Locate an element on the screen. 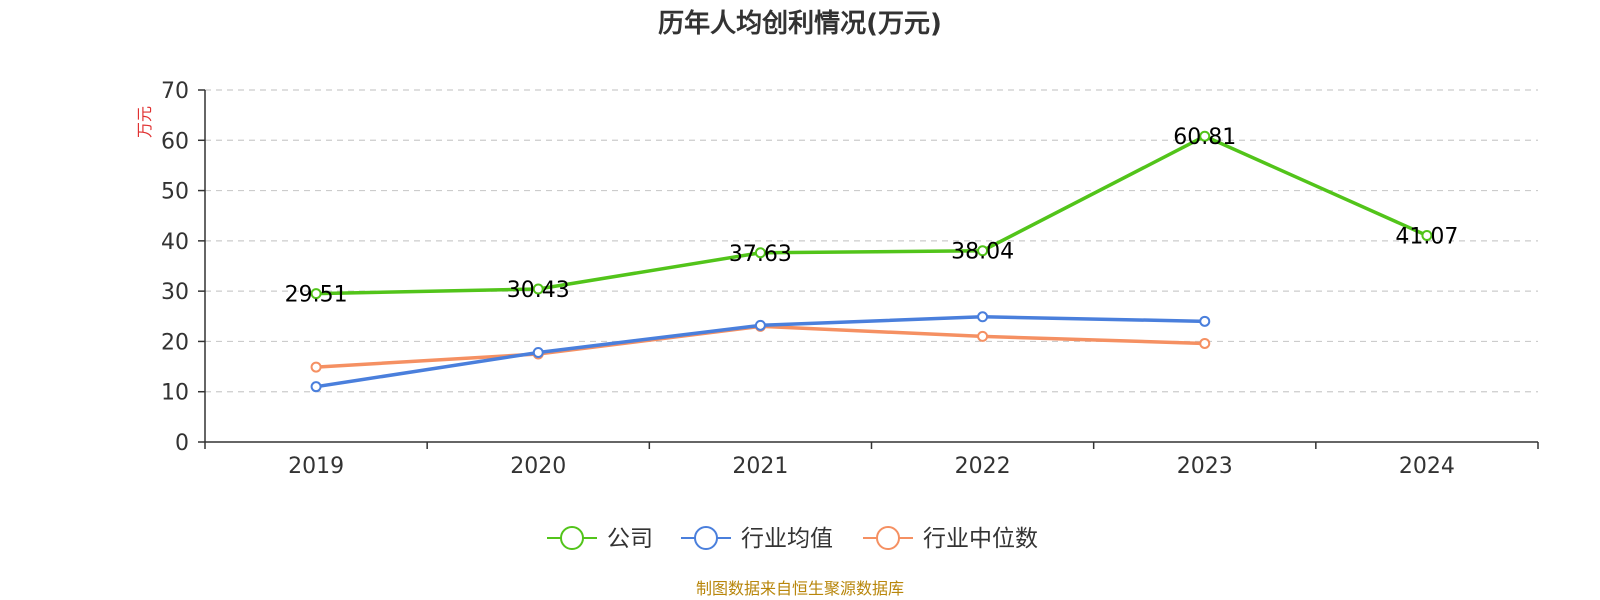  x-tick-label: 2024 is located at coordinates (1427, 466).